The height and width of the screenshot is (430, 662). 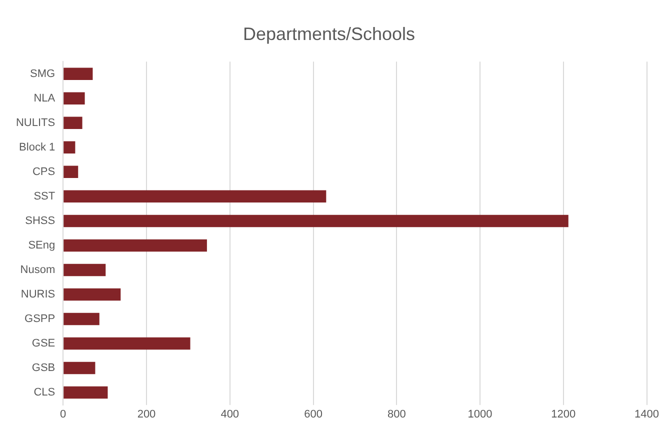 I want to click on y-tick-label: SEng, so click(x=42, y=245).